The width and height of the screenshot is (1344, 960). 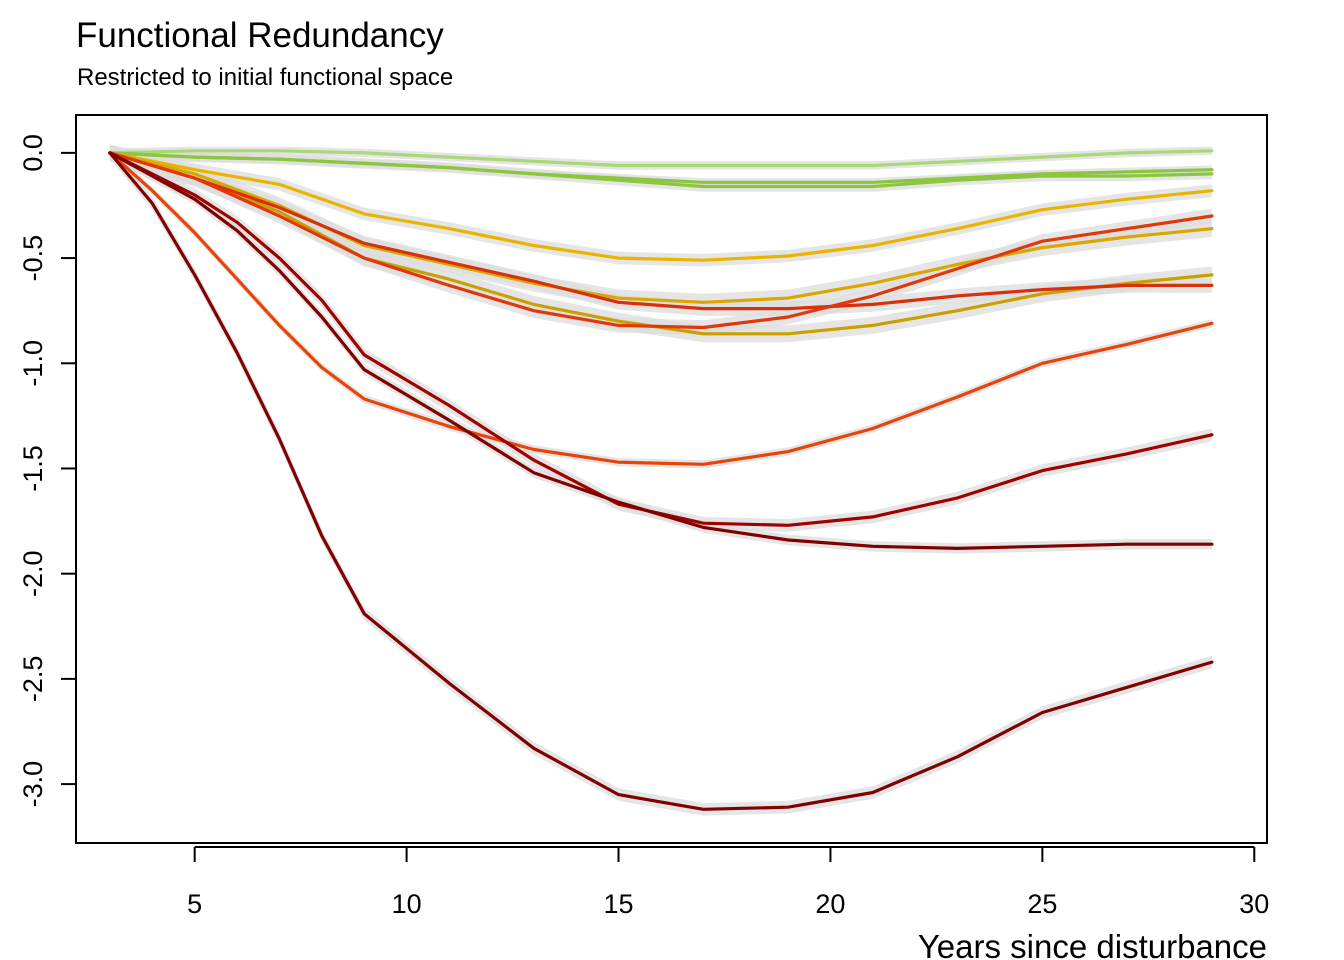 What do you see at coordinates (728, 882) in the screenshot?
I see `x-axis: 5 10 15 20 25 30` at bounding box center [728, 882].